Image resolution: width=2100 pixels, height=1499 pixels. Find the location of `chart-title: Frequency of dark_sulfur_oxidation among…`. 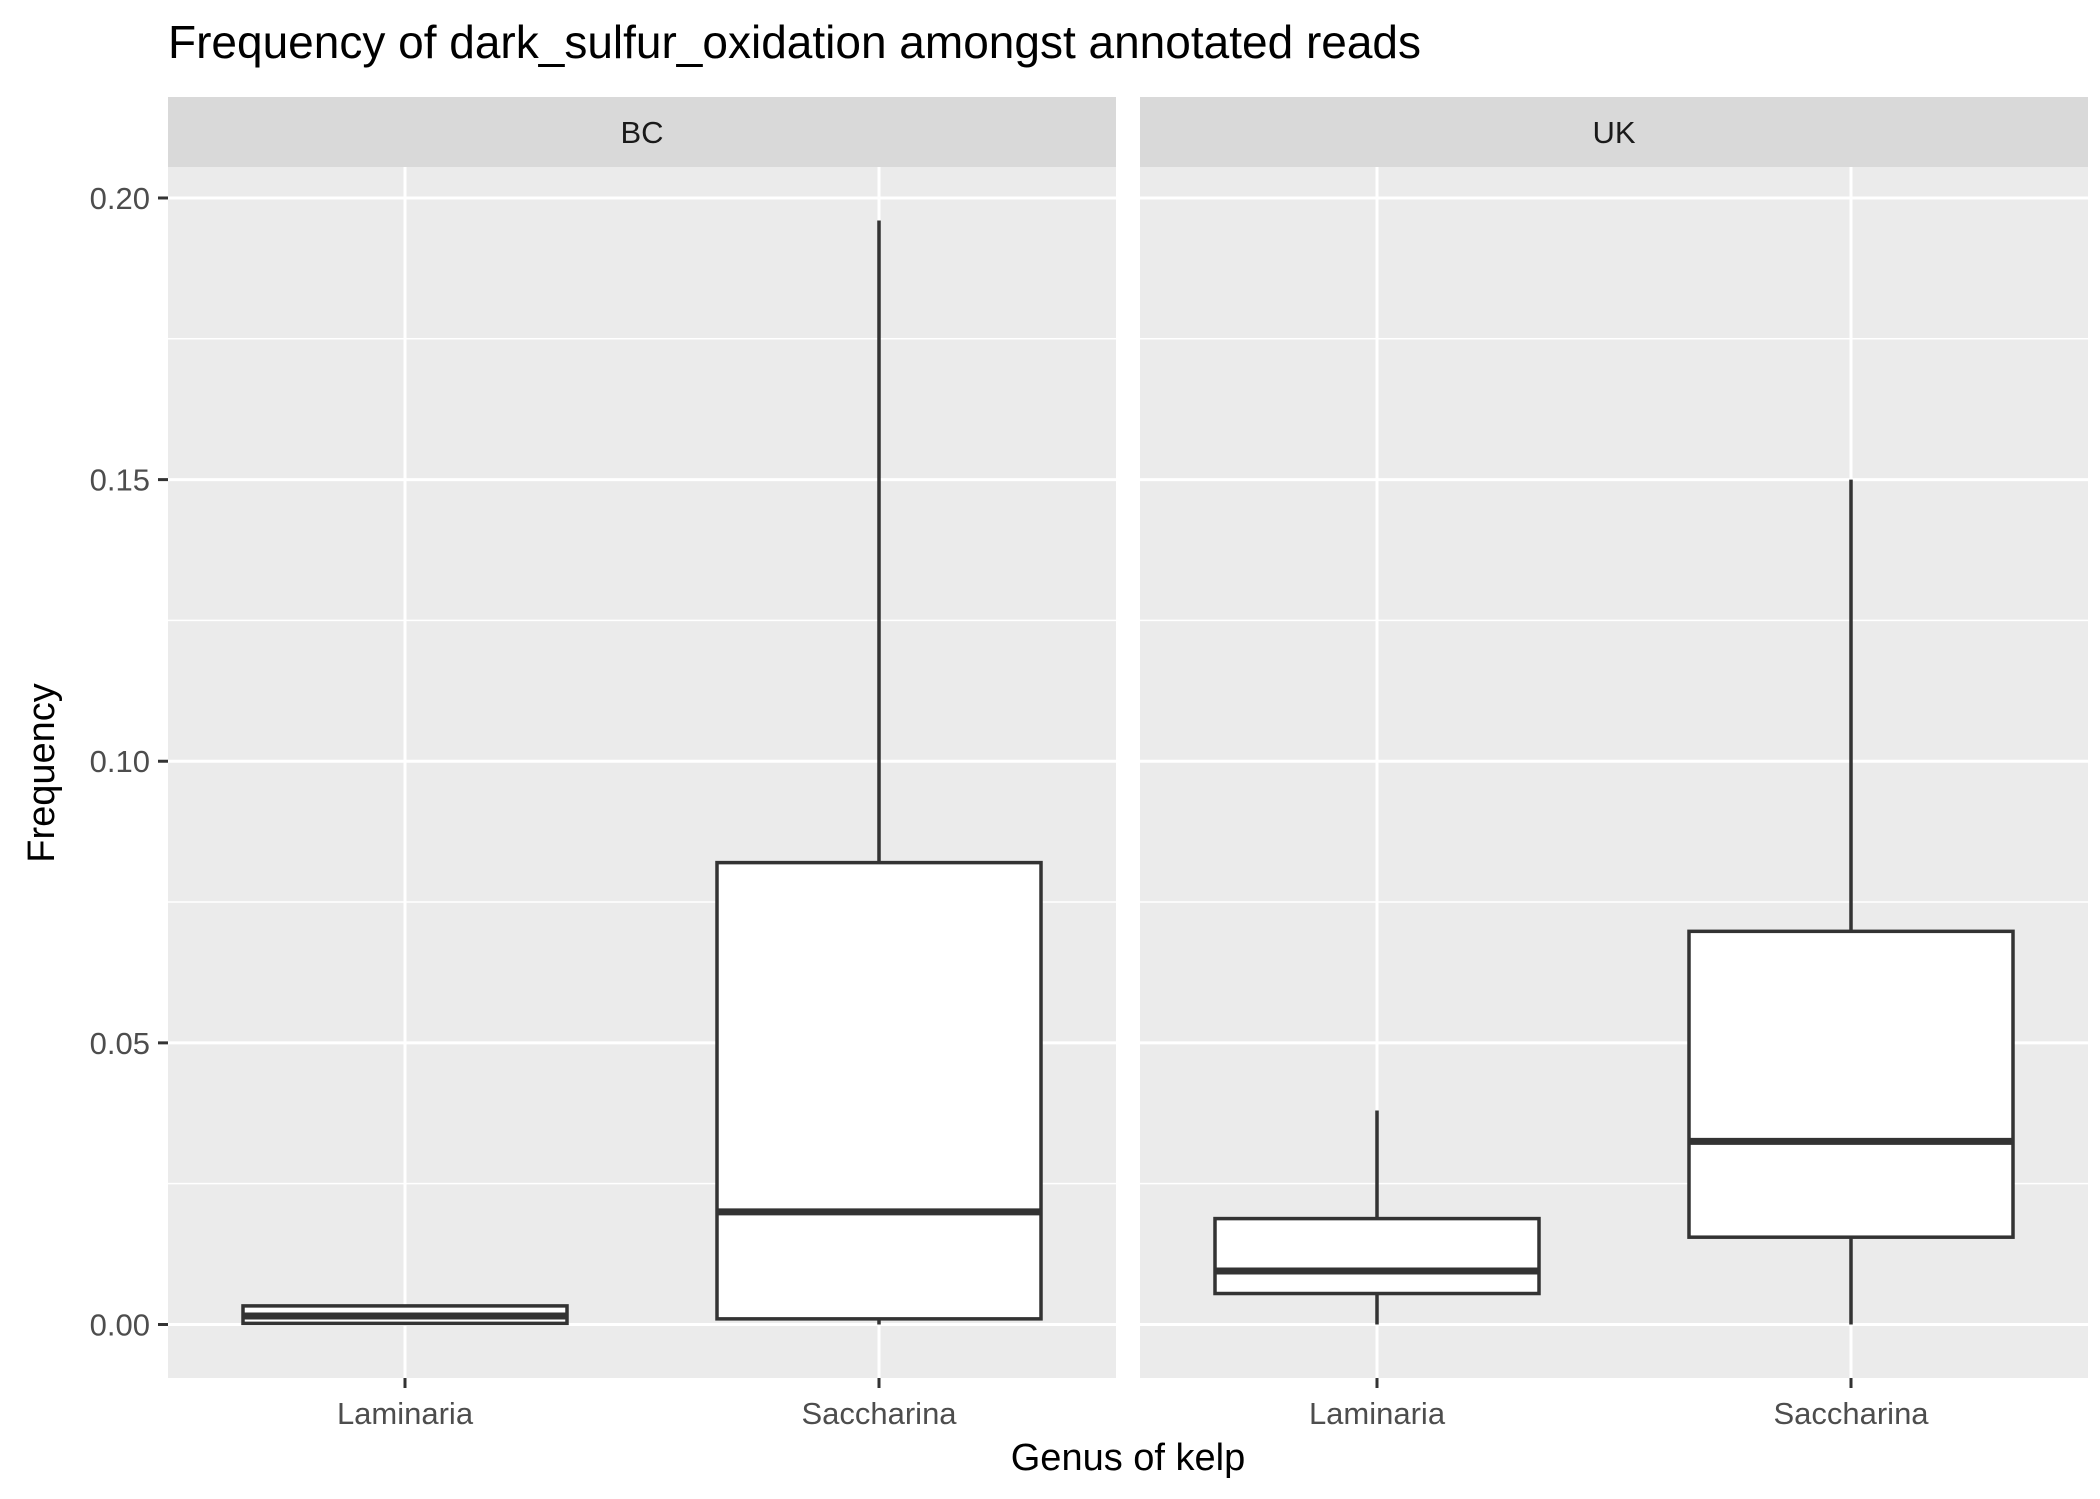

chart-title: Frequency of dark_sulfur_oxidation among… is located at coordinates (794, 42).